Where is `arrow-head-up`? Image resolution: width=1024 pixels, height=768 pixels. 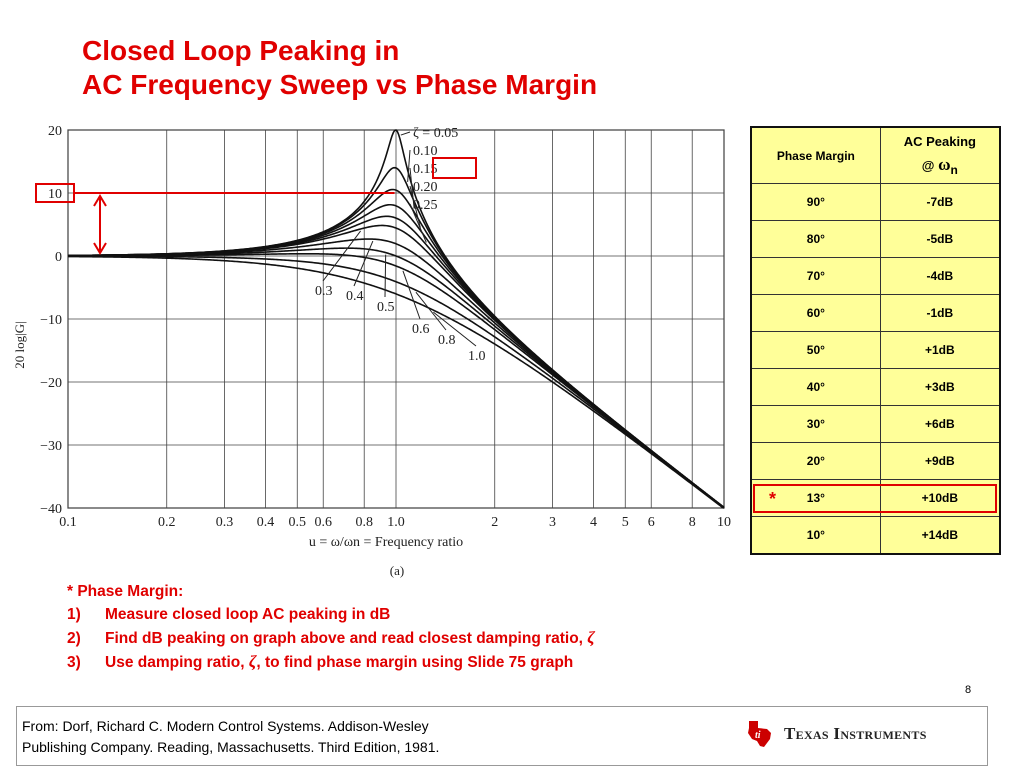
arrow-head-up is located at coordinates (100, 200).